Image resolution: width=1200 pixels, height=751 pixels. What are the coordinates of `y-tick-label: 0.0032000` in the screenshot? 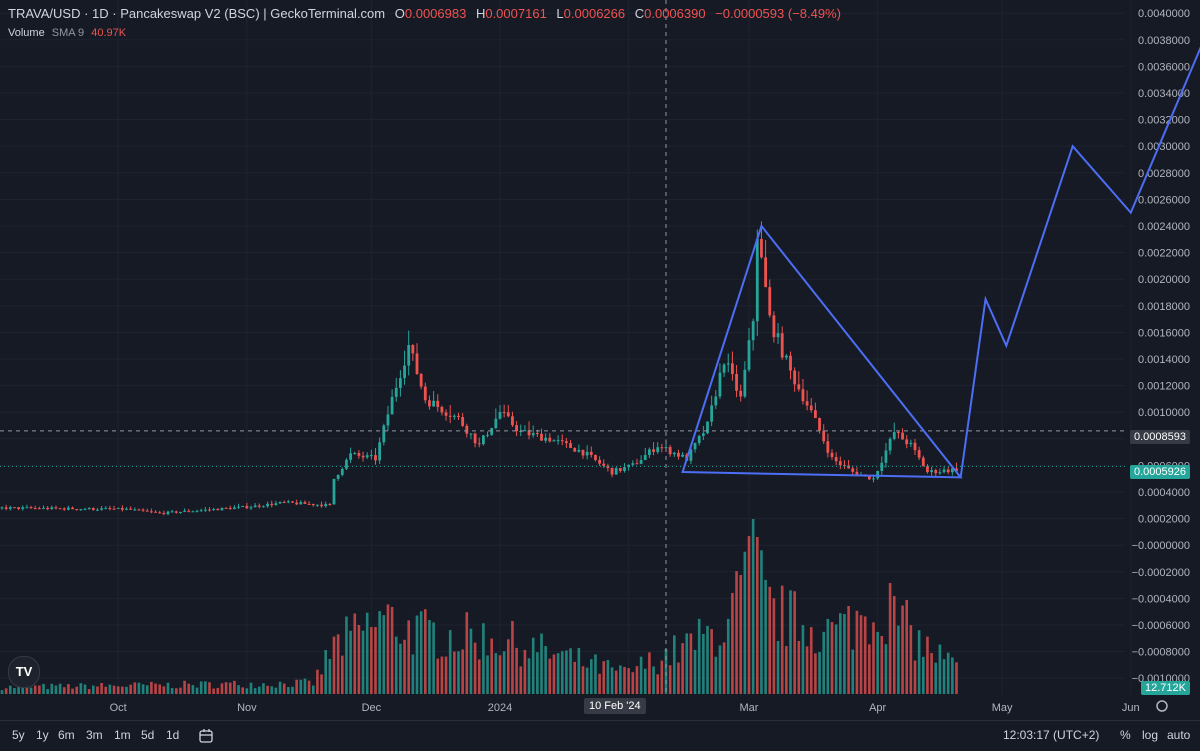 It's located at (1164, 121).